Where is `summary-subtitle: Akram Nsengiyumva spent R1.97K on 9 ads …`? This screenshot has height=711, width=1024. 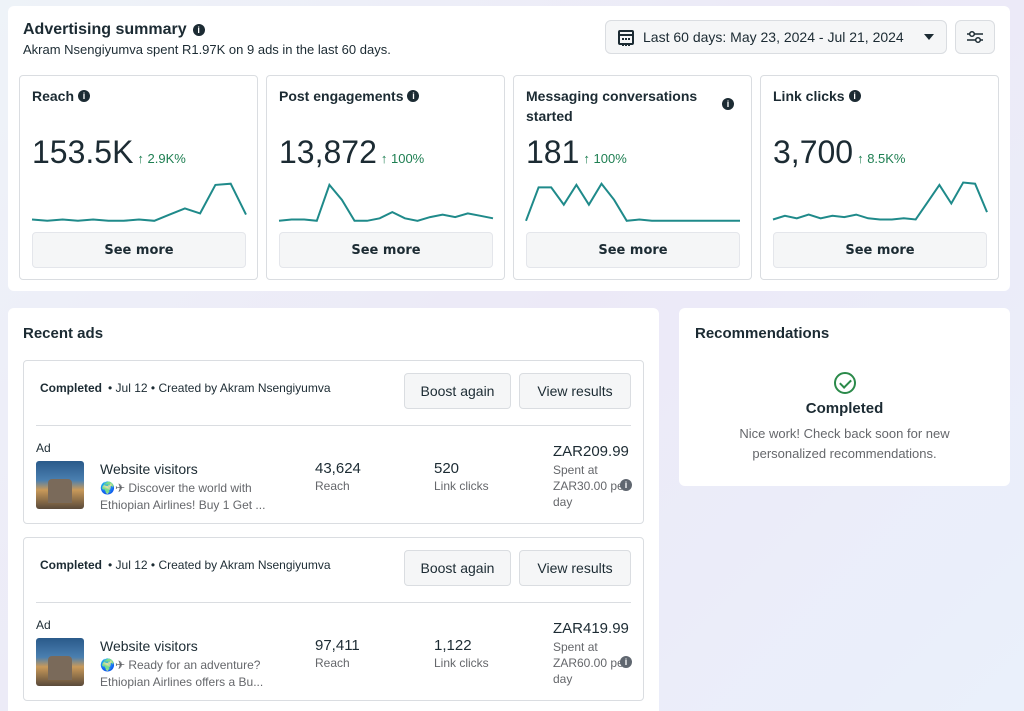 summary-subtitle: Akram Nsengiyumva spent R1.97K on 9 ads … is located at coordinates (207, 49).